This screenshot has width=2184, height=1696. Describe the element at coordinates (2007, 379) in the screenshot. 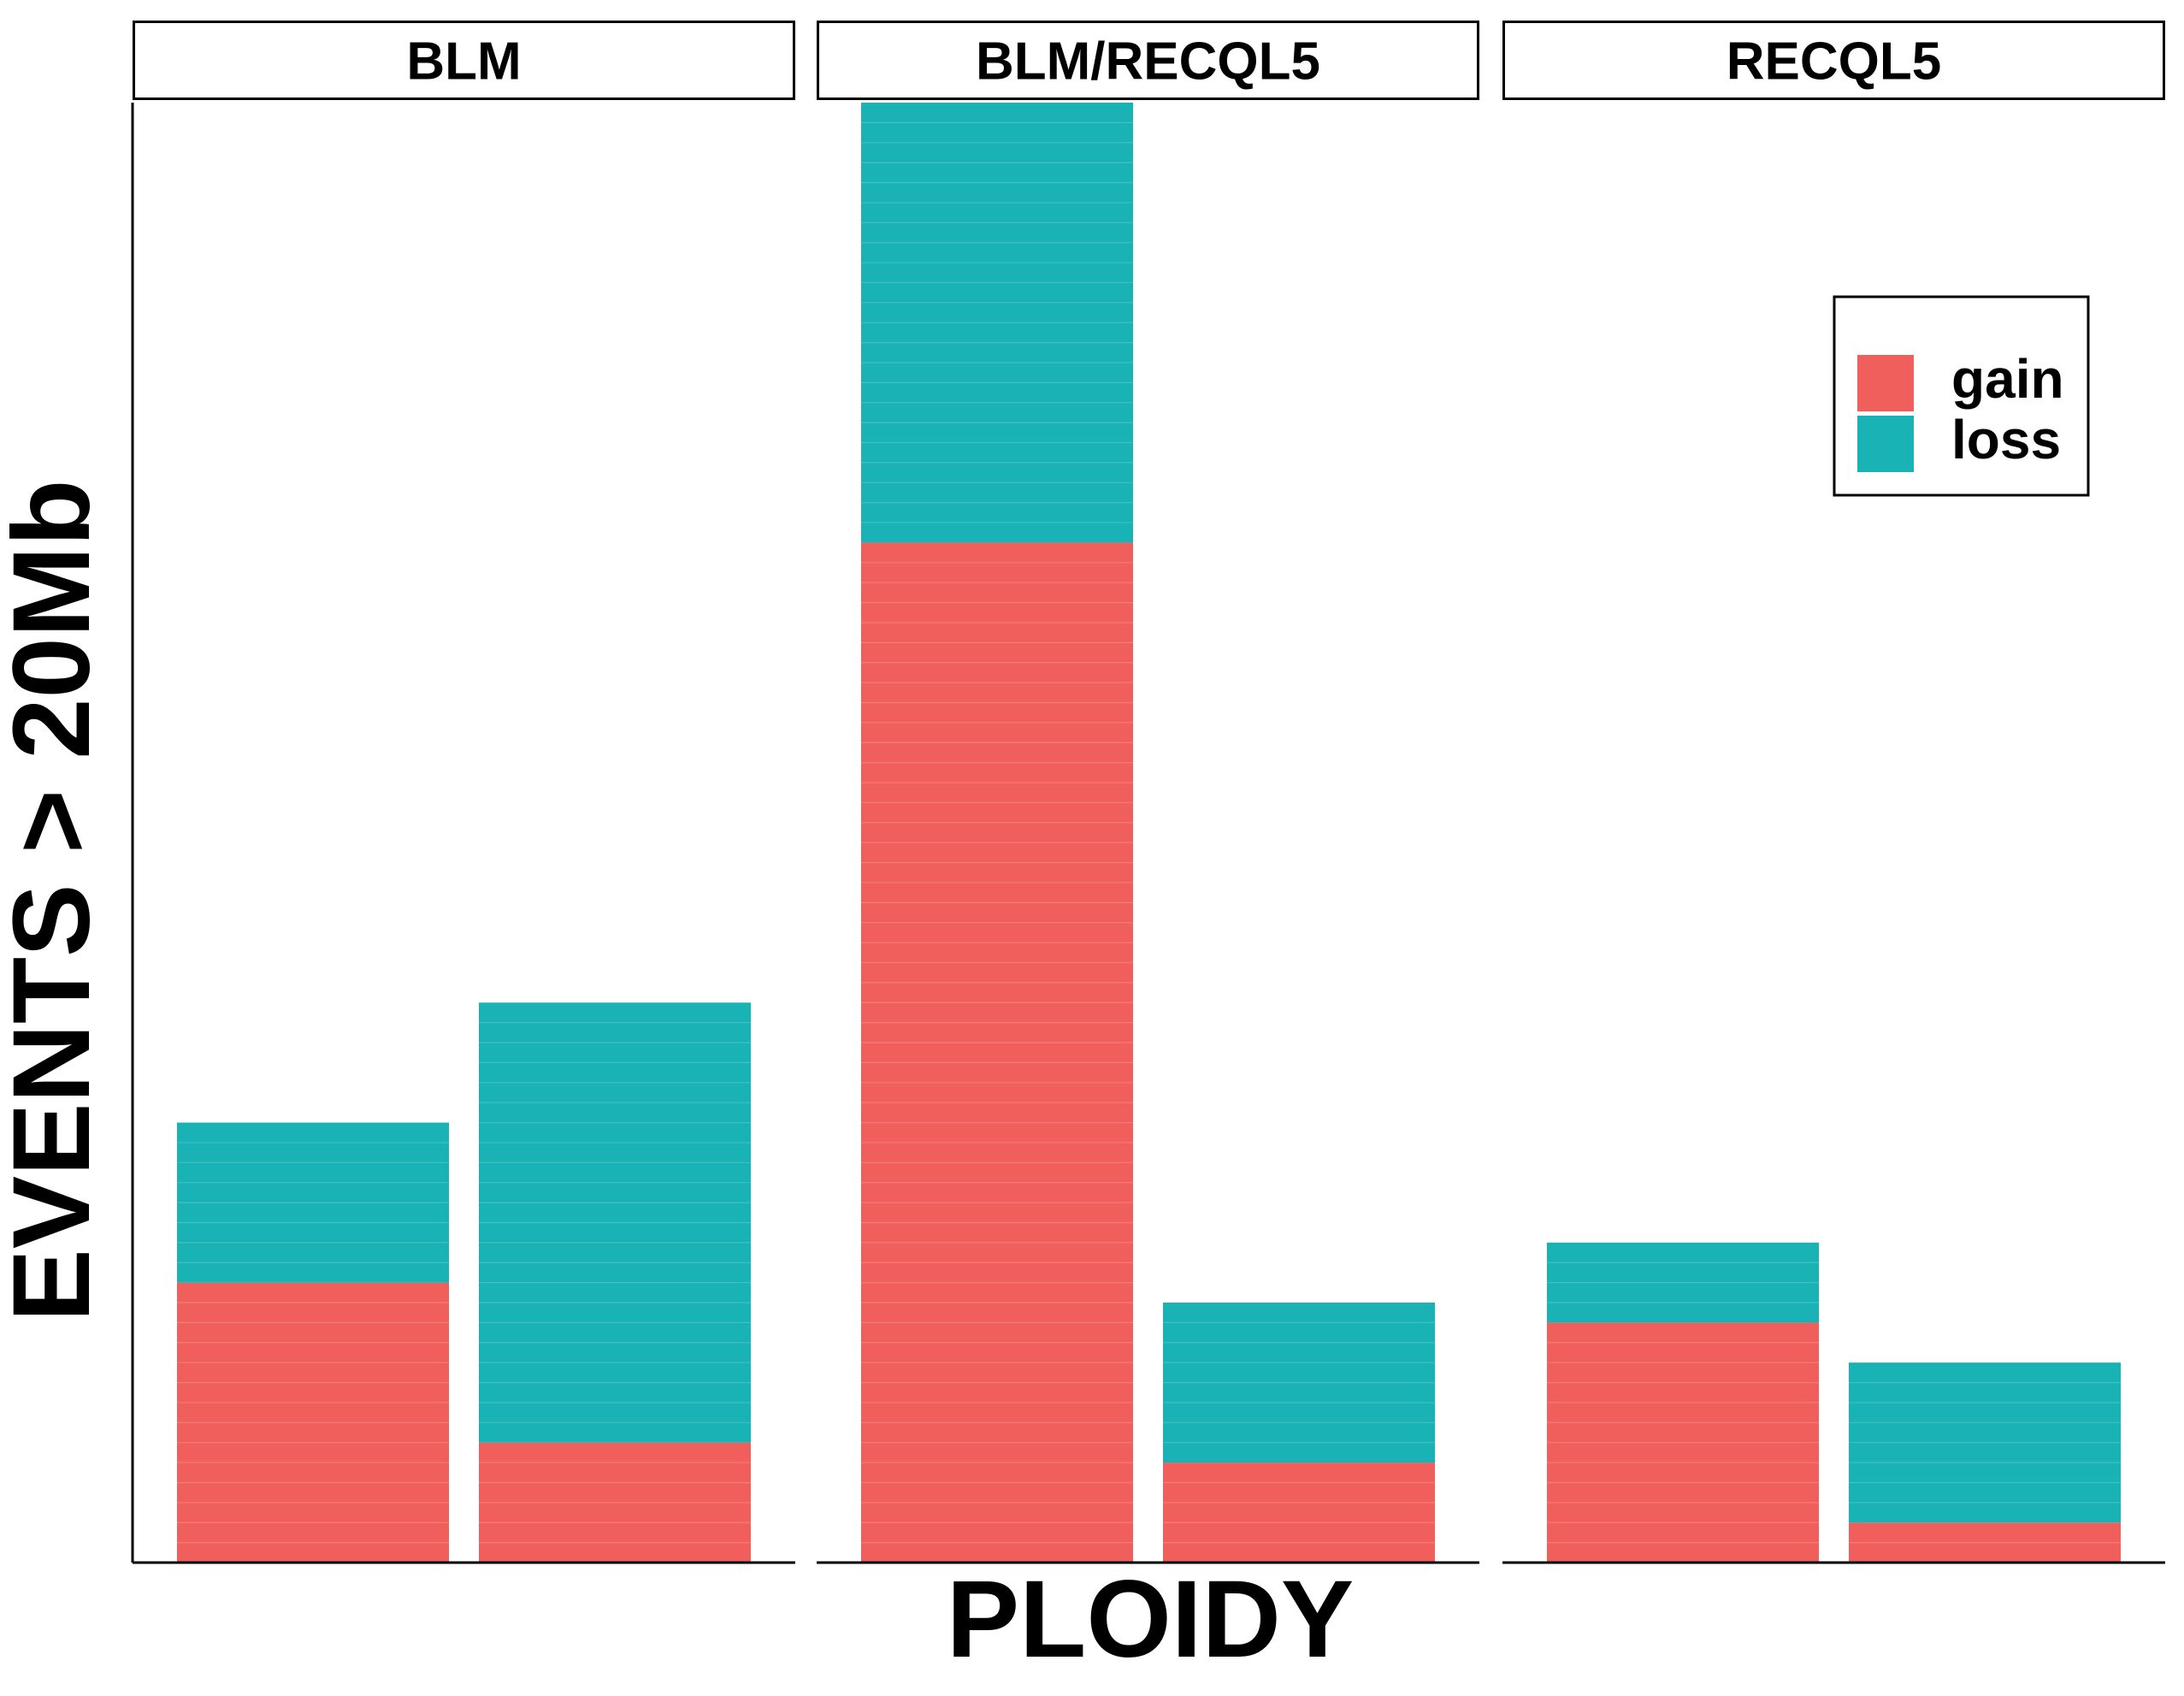

I see `legend-label: gain` at that location.